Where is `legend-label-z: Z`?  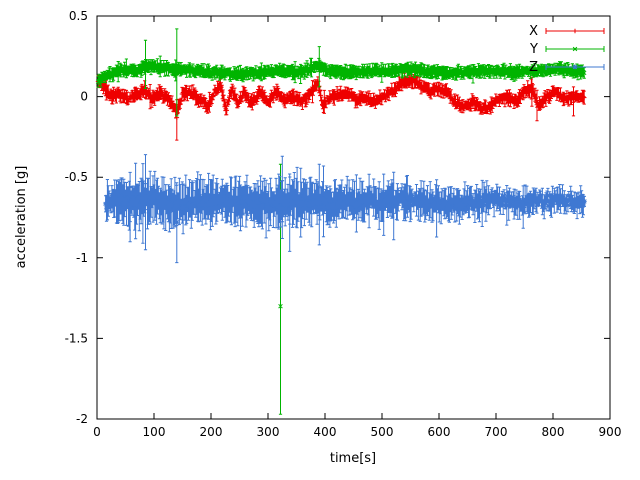
legend-label-z: Z is located at coordinates (533, 67).